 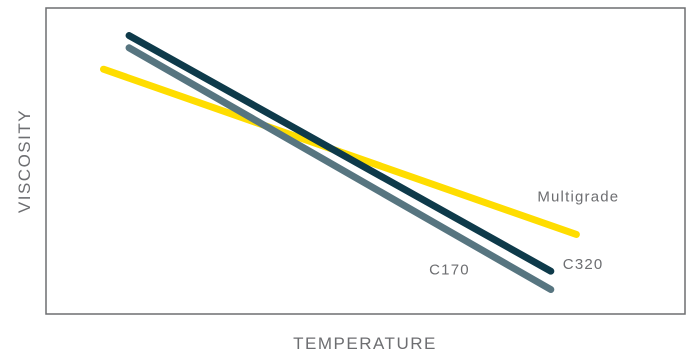 What do you see at coordinates (449, 270) in the screenshot?
I see `series-label-c170: C170` at bounding box center [449, 270].